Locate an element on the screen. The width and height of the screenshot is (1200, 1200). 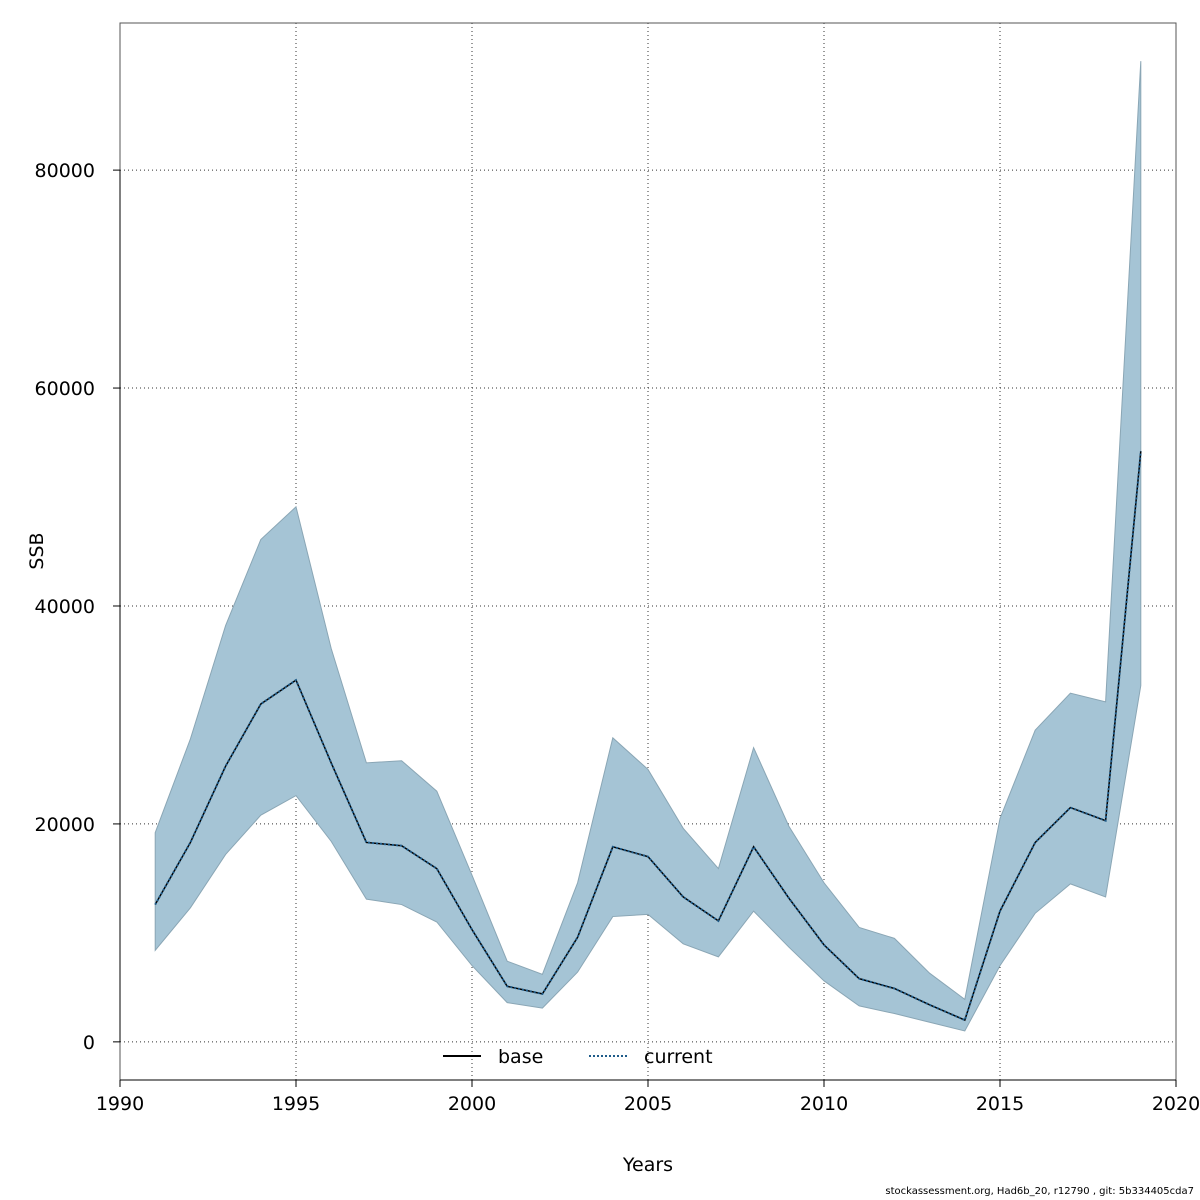
x-tick-label: 2020 is located at coordinates (1176, 1104).